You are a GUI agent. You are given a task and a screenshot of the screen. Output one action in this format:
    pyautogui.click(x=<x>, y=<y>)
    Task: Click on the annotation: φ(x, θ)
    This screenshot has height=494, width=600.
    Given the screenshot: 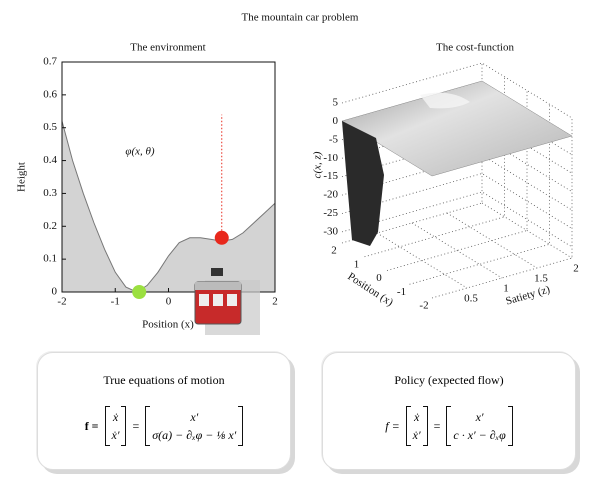 What is the action you would take?
    pyautogui.click(x=140, y=152)
    